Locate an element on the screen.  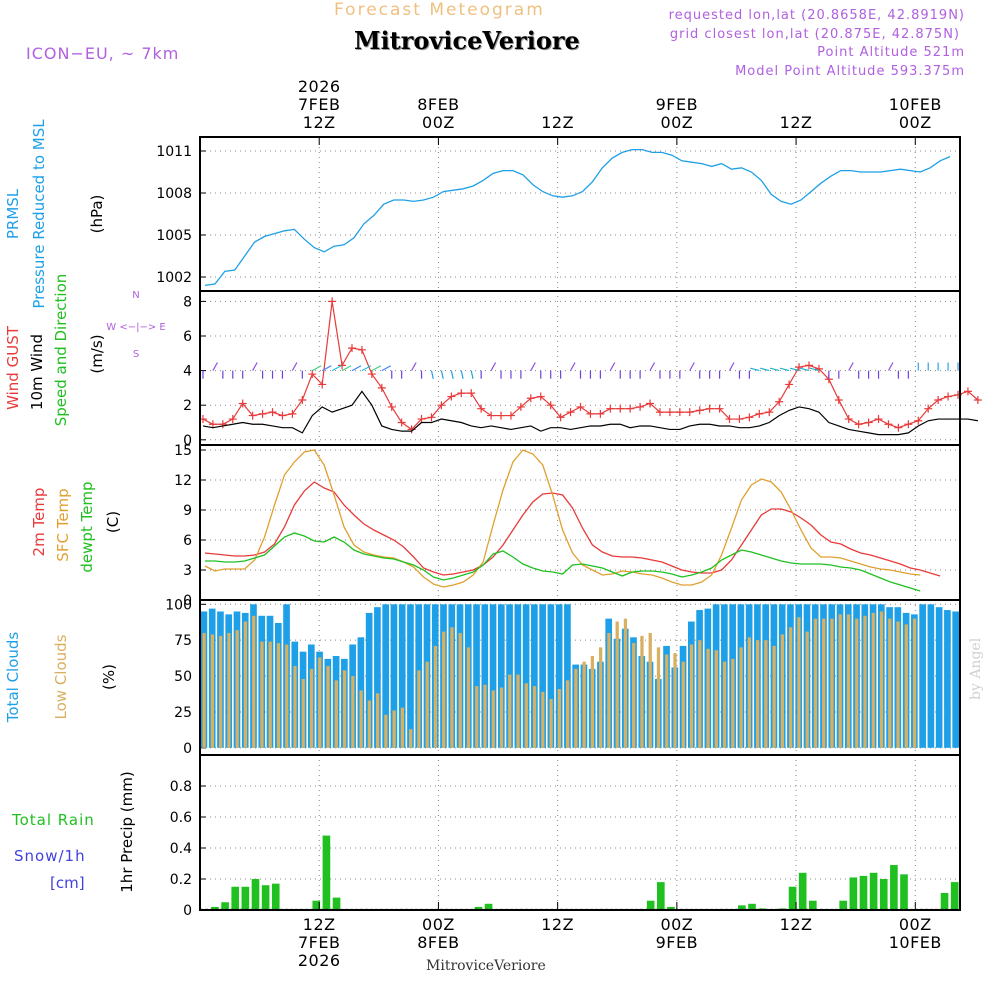
clouds-units: (%) is located at coordinates (109, 677).